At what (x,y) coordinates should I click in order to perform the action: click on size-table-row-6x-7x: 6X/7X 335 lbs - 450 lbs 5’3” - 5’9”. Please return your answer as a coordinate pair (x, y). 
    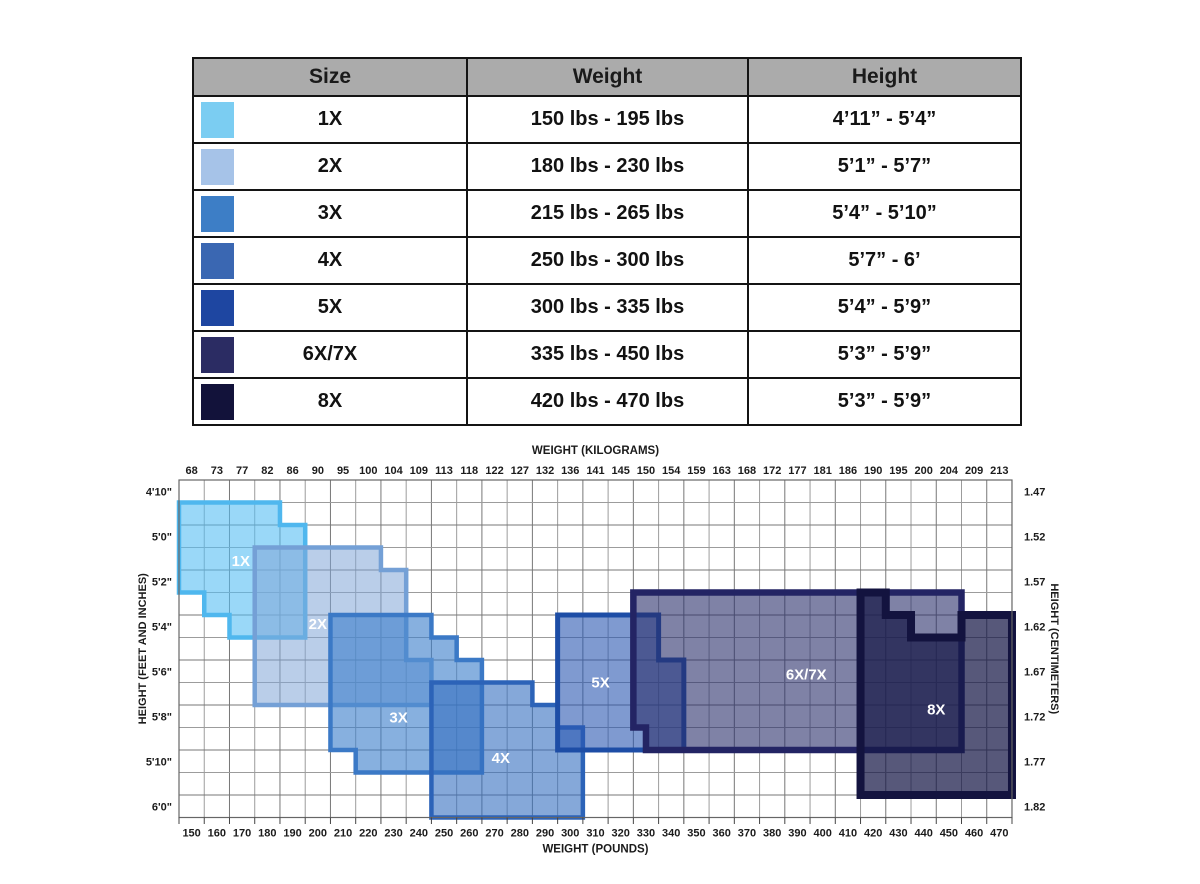
    Looking at the image, I should click on (607, 354).